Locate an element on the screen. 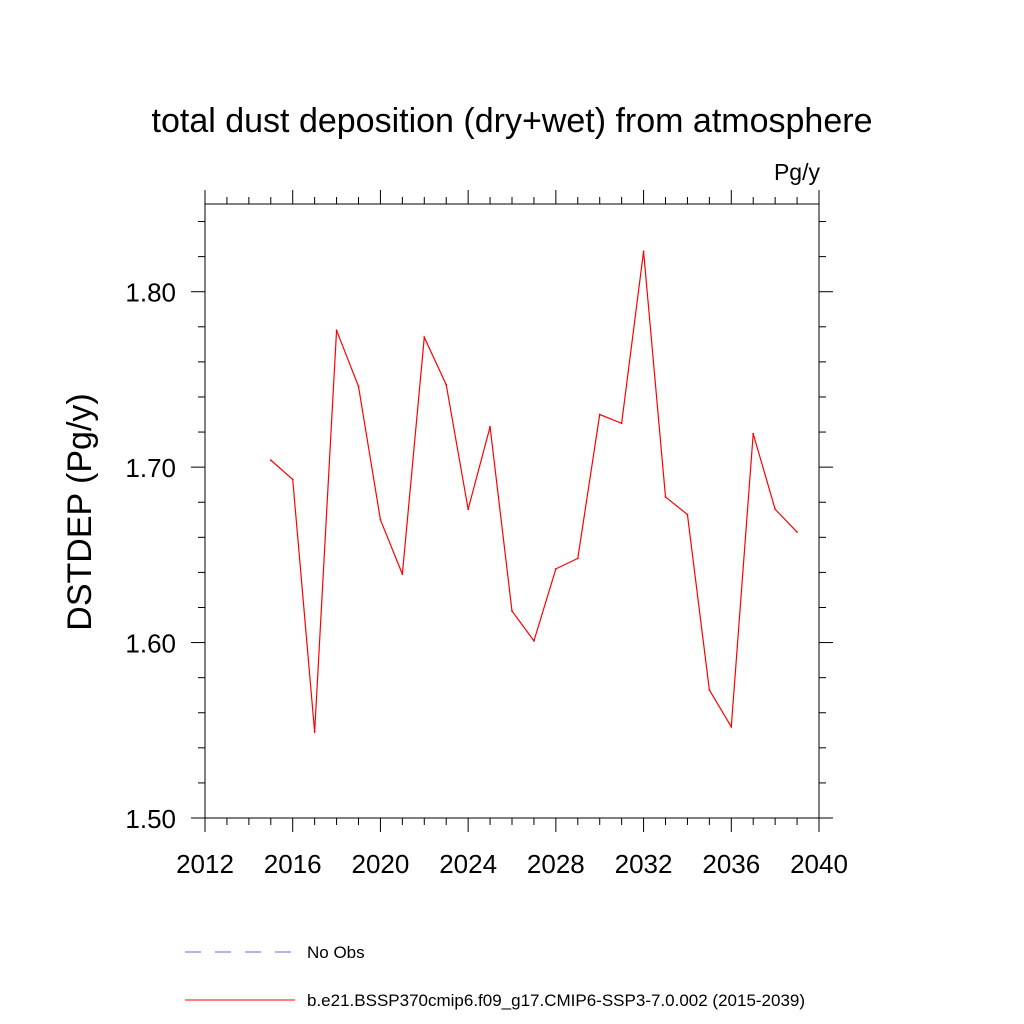 The width and height of the screenshot is (1024, 1024). y-axis-label: DSTDEP (Pg/y) is located at coordinates (80, 511).